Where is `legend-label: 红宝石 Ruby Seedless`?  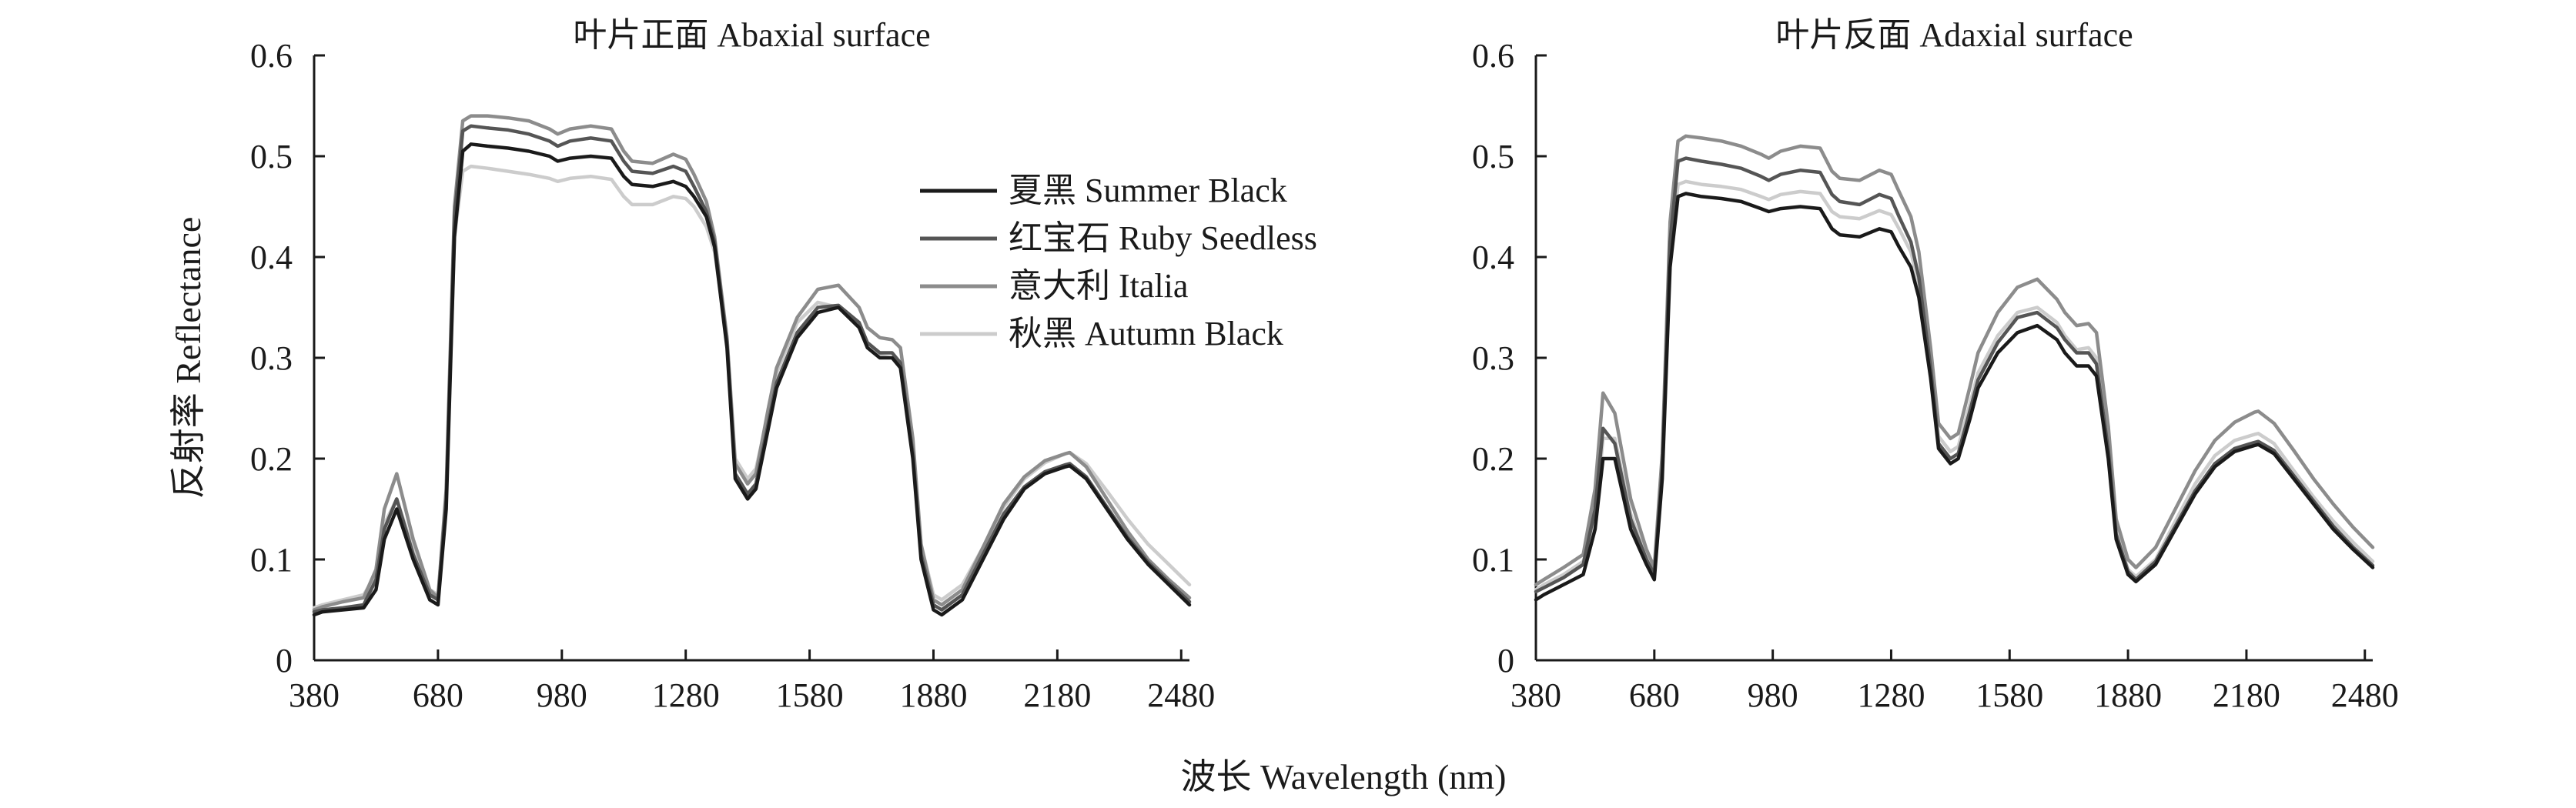
legend-label: 红宝石 Ruby Seedless is located at coordinates (1163, 238).